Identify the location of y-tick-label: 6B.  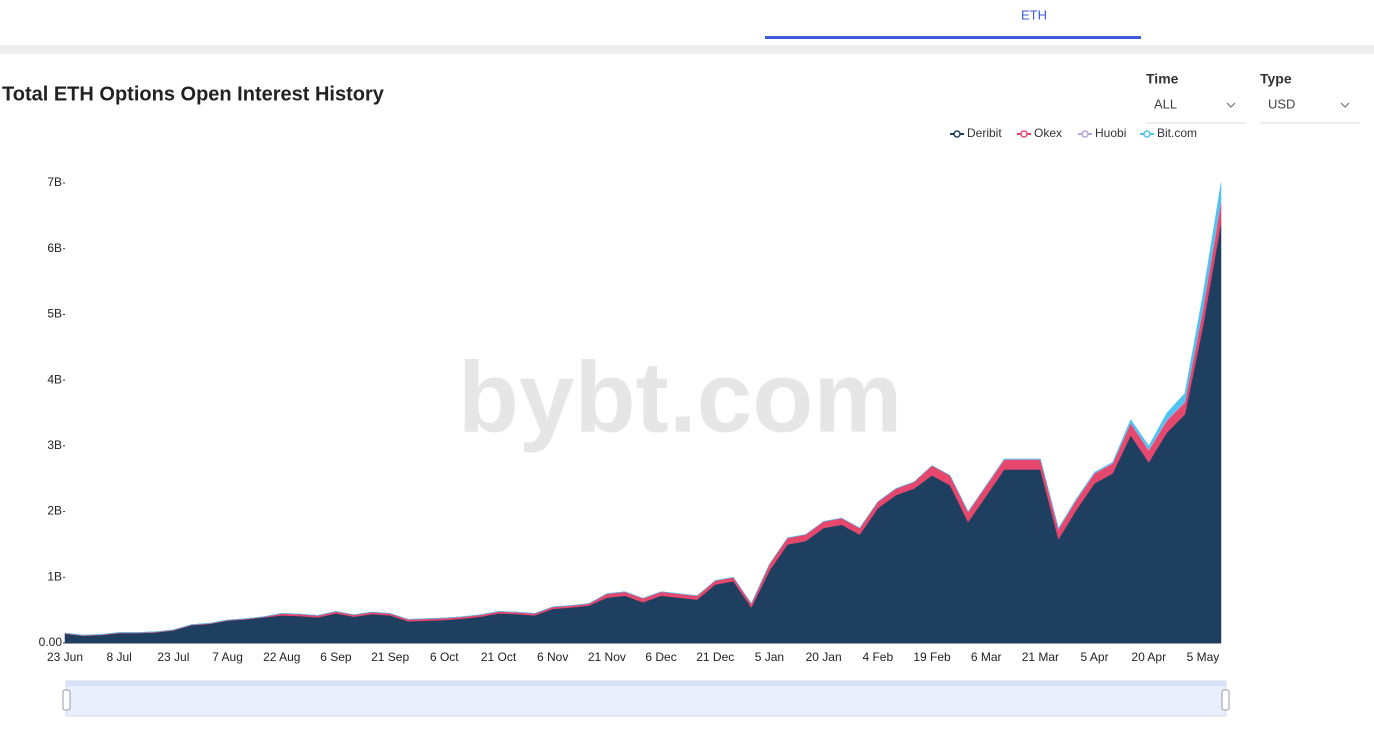
(54, 248).